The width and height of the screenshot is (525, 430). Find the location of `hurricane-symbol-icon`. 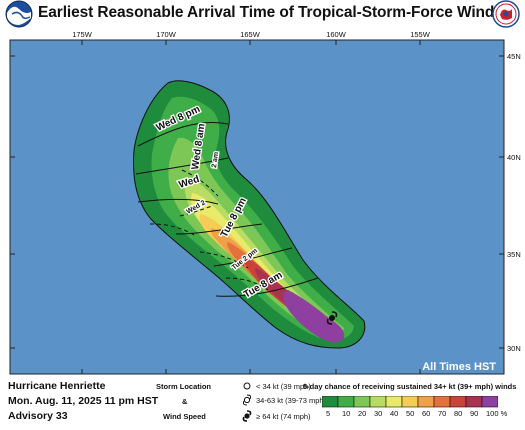

hurricane-symbol-icon is located at coordinates (332, 318).